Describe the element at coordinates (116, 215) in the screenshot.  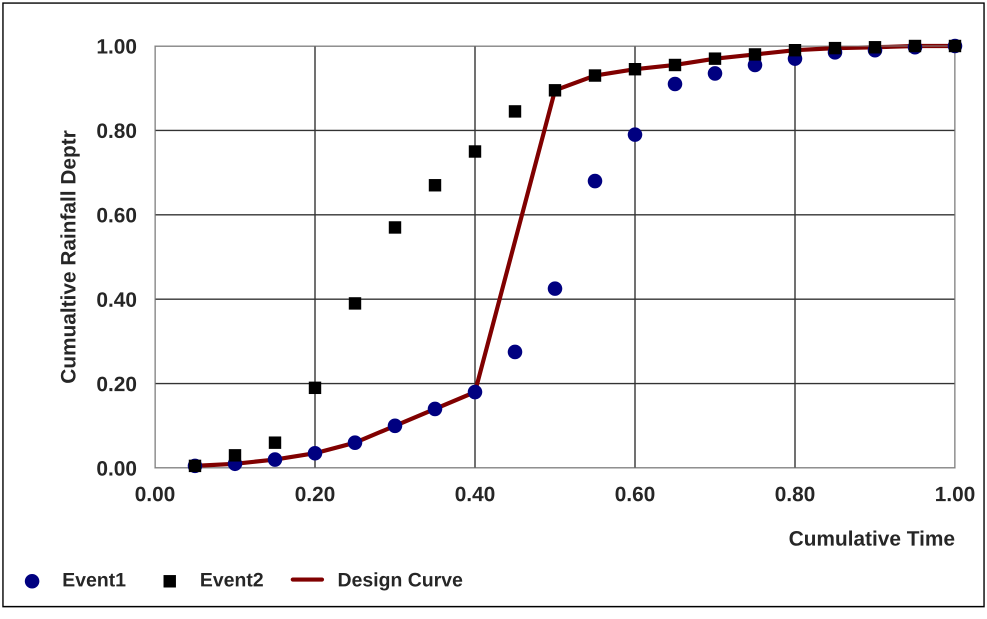
I see `y-tick-label: 0.60` at that location.